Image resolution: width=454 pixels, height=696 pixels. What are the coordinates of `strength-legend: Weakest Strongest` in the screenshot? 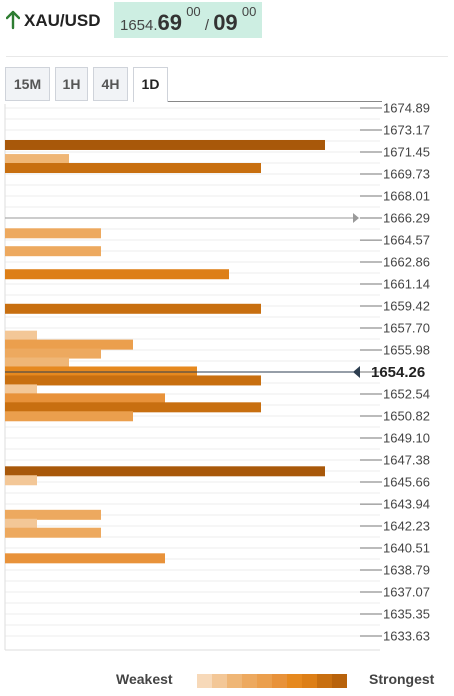 It's located at (227, 680).